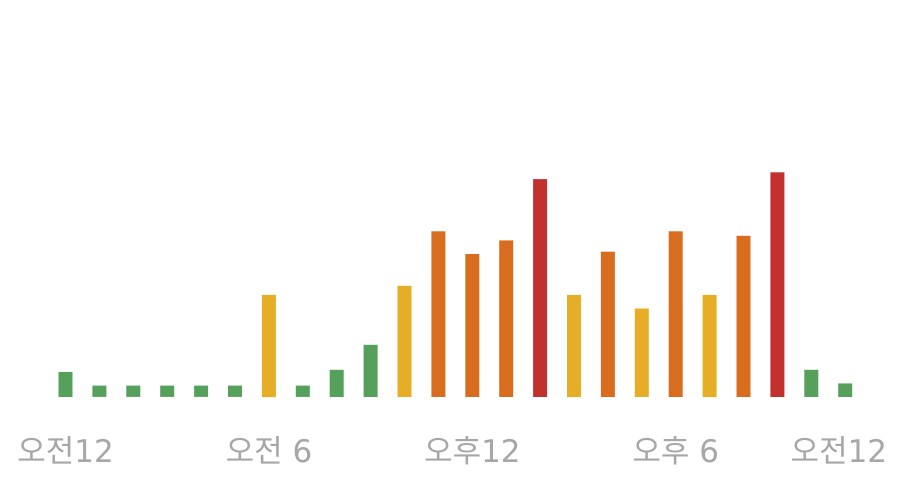  Describe the element at coordinates (472, 452) in the screenshot. I see `x-tick-label-2: 오후12` at that location.